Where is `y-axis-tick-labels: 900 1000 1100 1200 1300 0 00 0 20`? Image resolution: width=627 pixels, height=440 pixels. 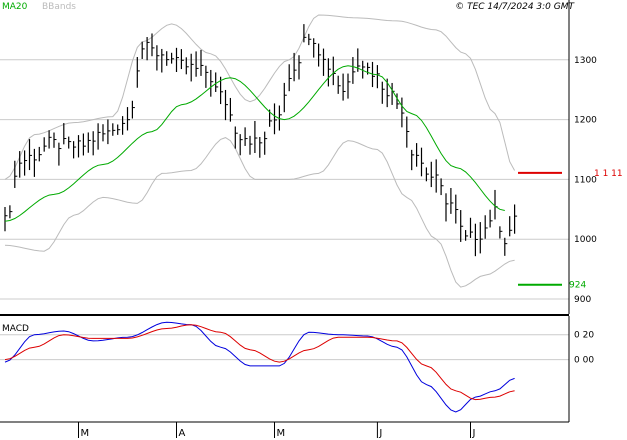 y-axis-tick-labels: 900 1000 1100 1200 1300 0 00 0 20 is located at coordinates (585, 211).